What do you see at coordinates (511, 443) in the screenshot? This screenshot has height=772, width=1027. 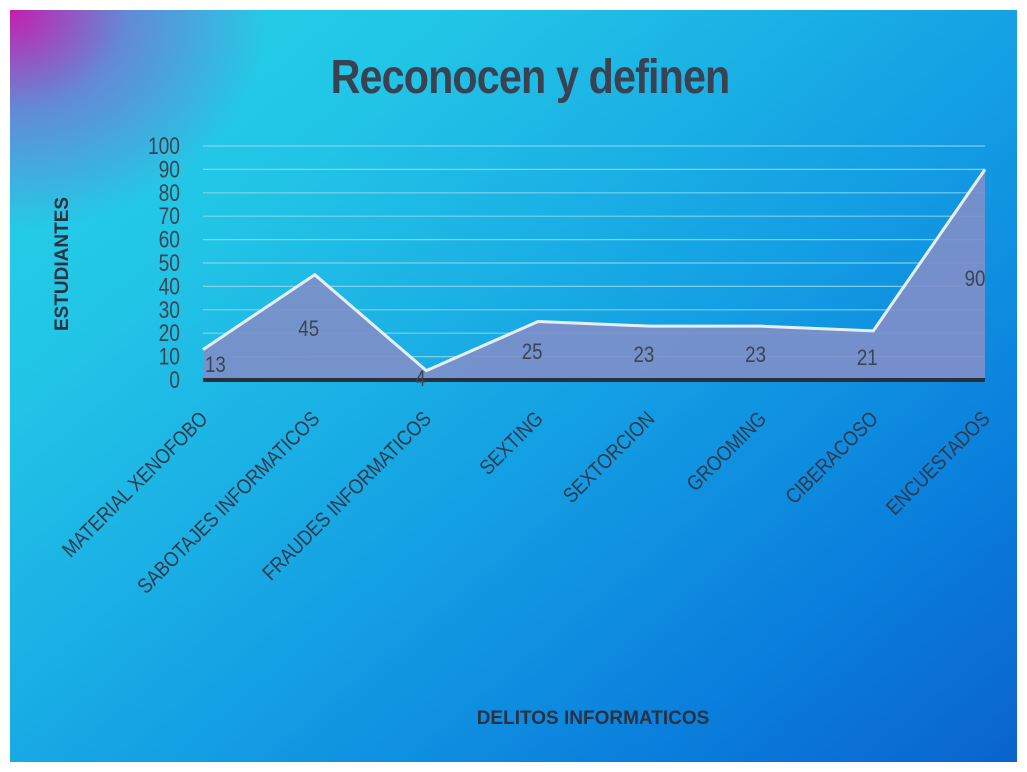 I see `x-category-label: SEXTING` at bounding box center [511, 443].